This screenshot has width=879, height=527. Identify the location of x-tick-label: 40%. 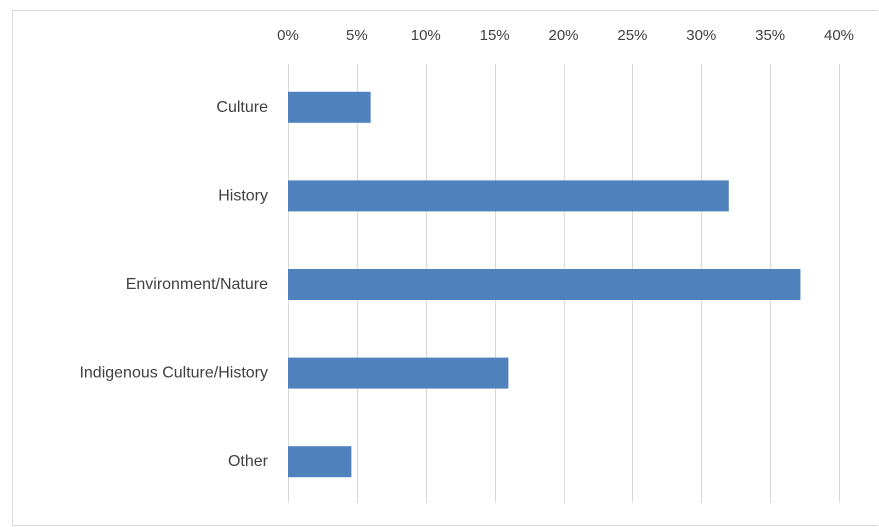
(839, 35).